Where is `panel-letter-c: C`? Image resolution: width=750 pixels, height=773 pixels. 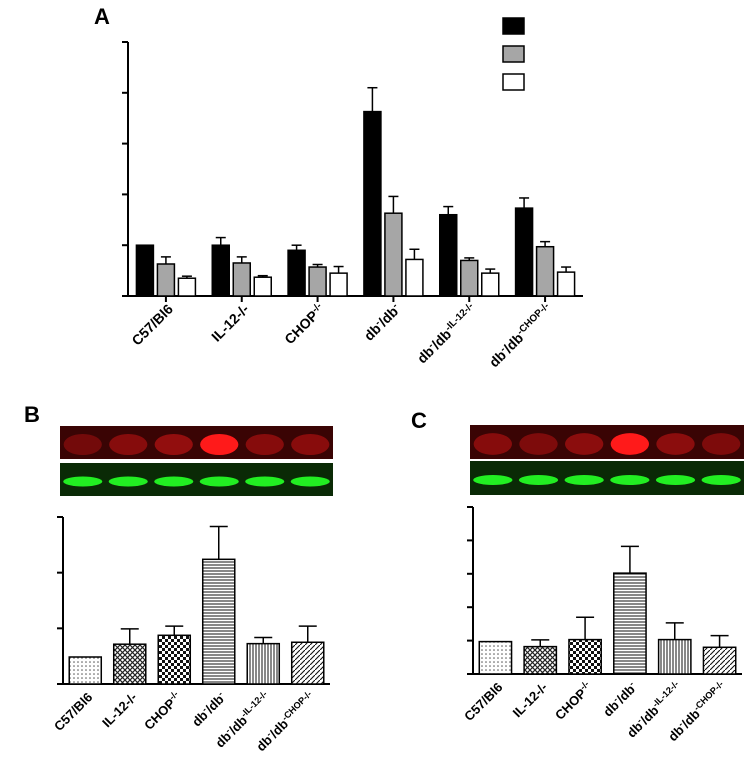
panel-letter-c: C is located at coordinates (419, 420).